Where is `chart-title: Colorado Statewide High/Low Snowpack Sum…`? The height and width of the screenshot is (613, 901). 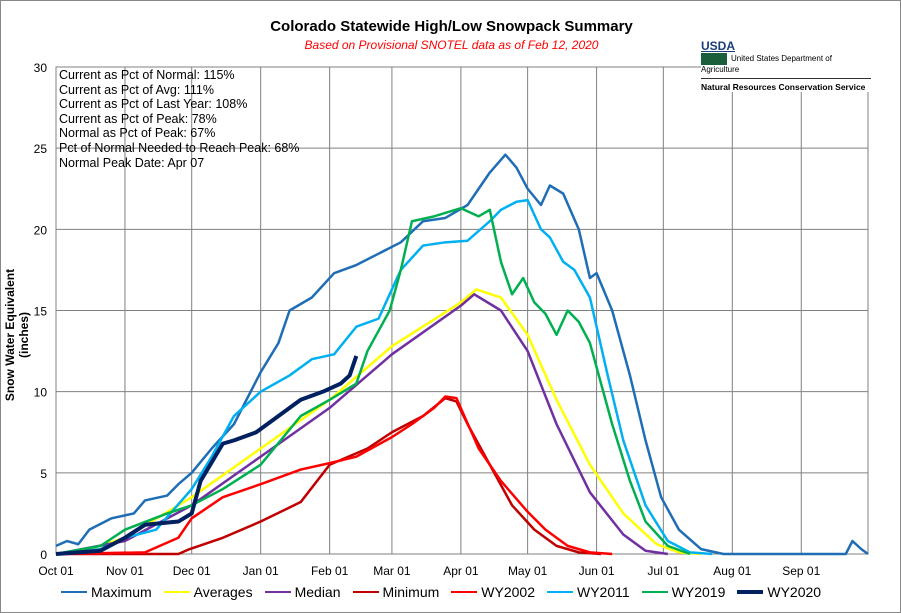 chart-title: Colorado Statewide High/Low Snowpack Sum… is located at coordinates (451, 26).